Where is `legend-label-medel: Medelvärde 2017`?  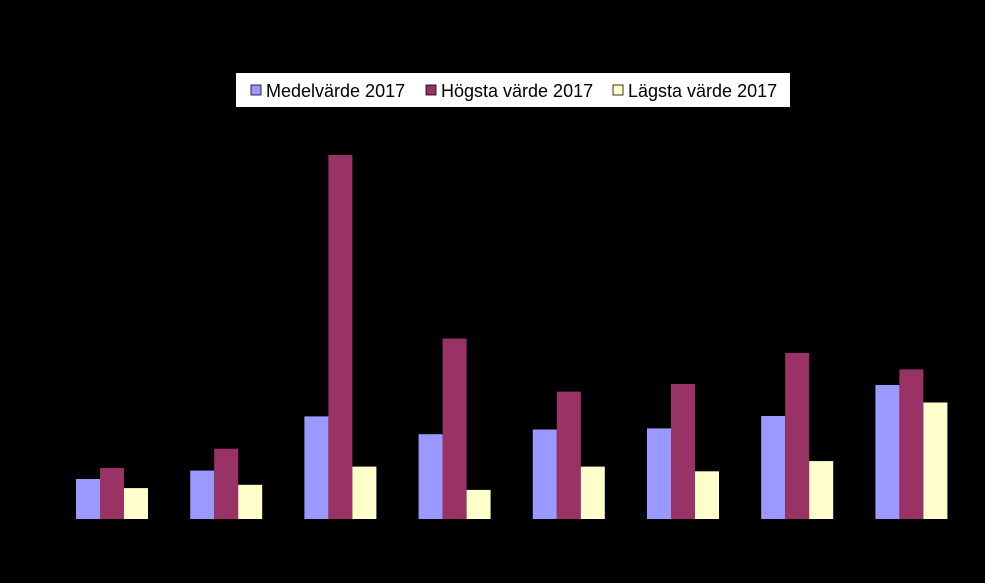
legend-label-medel: Medelvärde 2017 is located at coordinates (335, 91).